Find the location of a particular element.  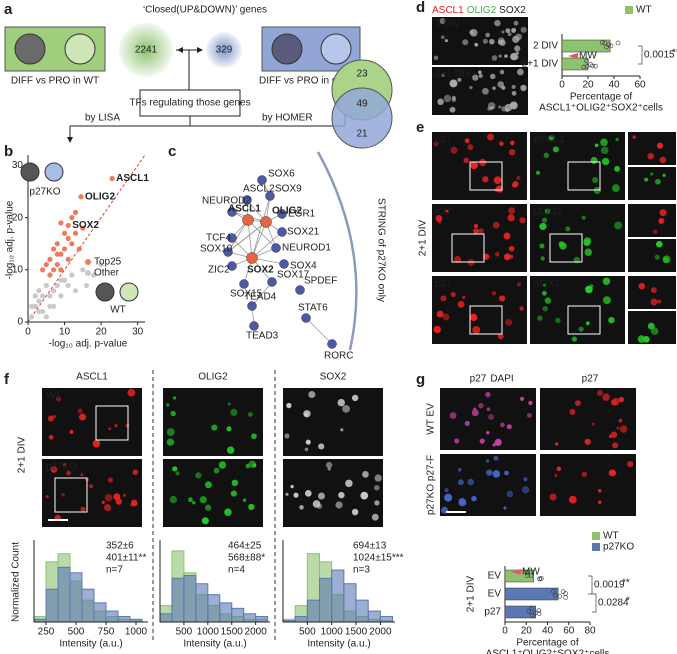

point-label: ASCL1 is located at coordinates (132, 178).